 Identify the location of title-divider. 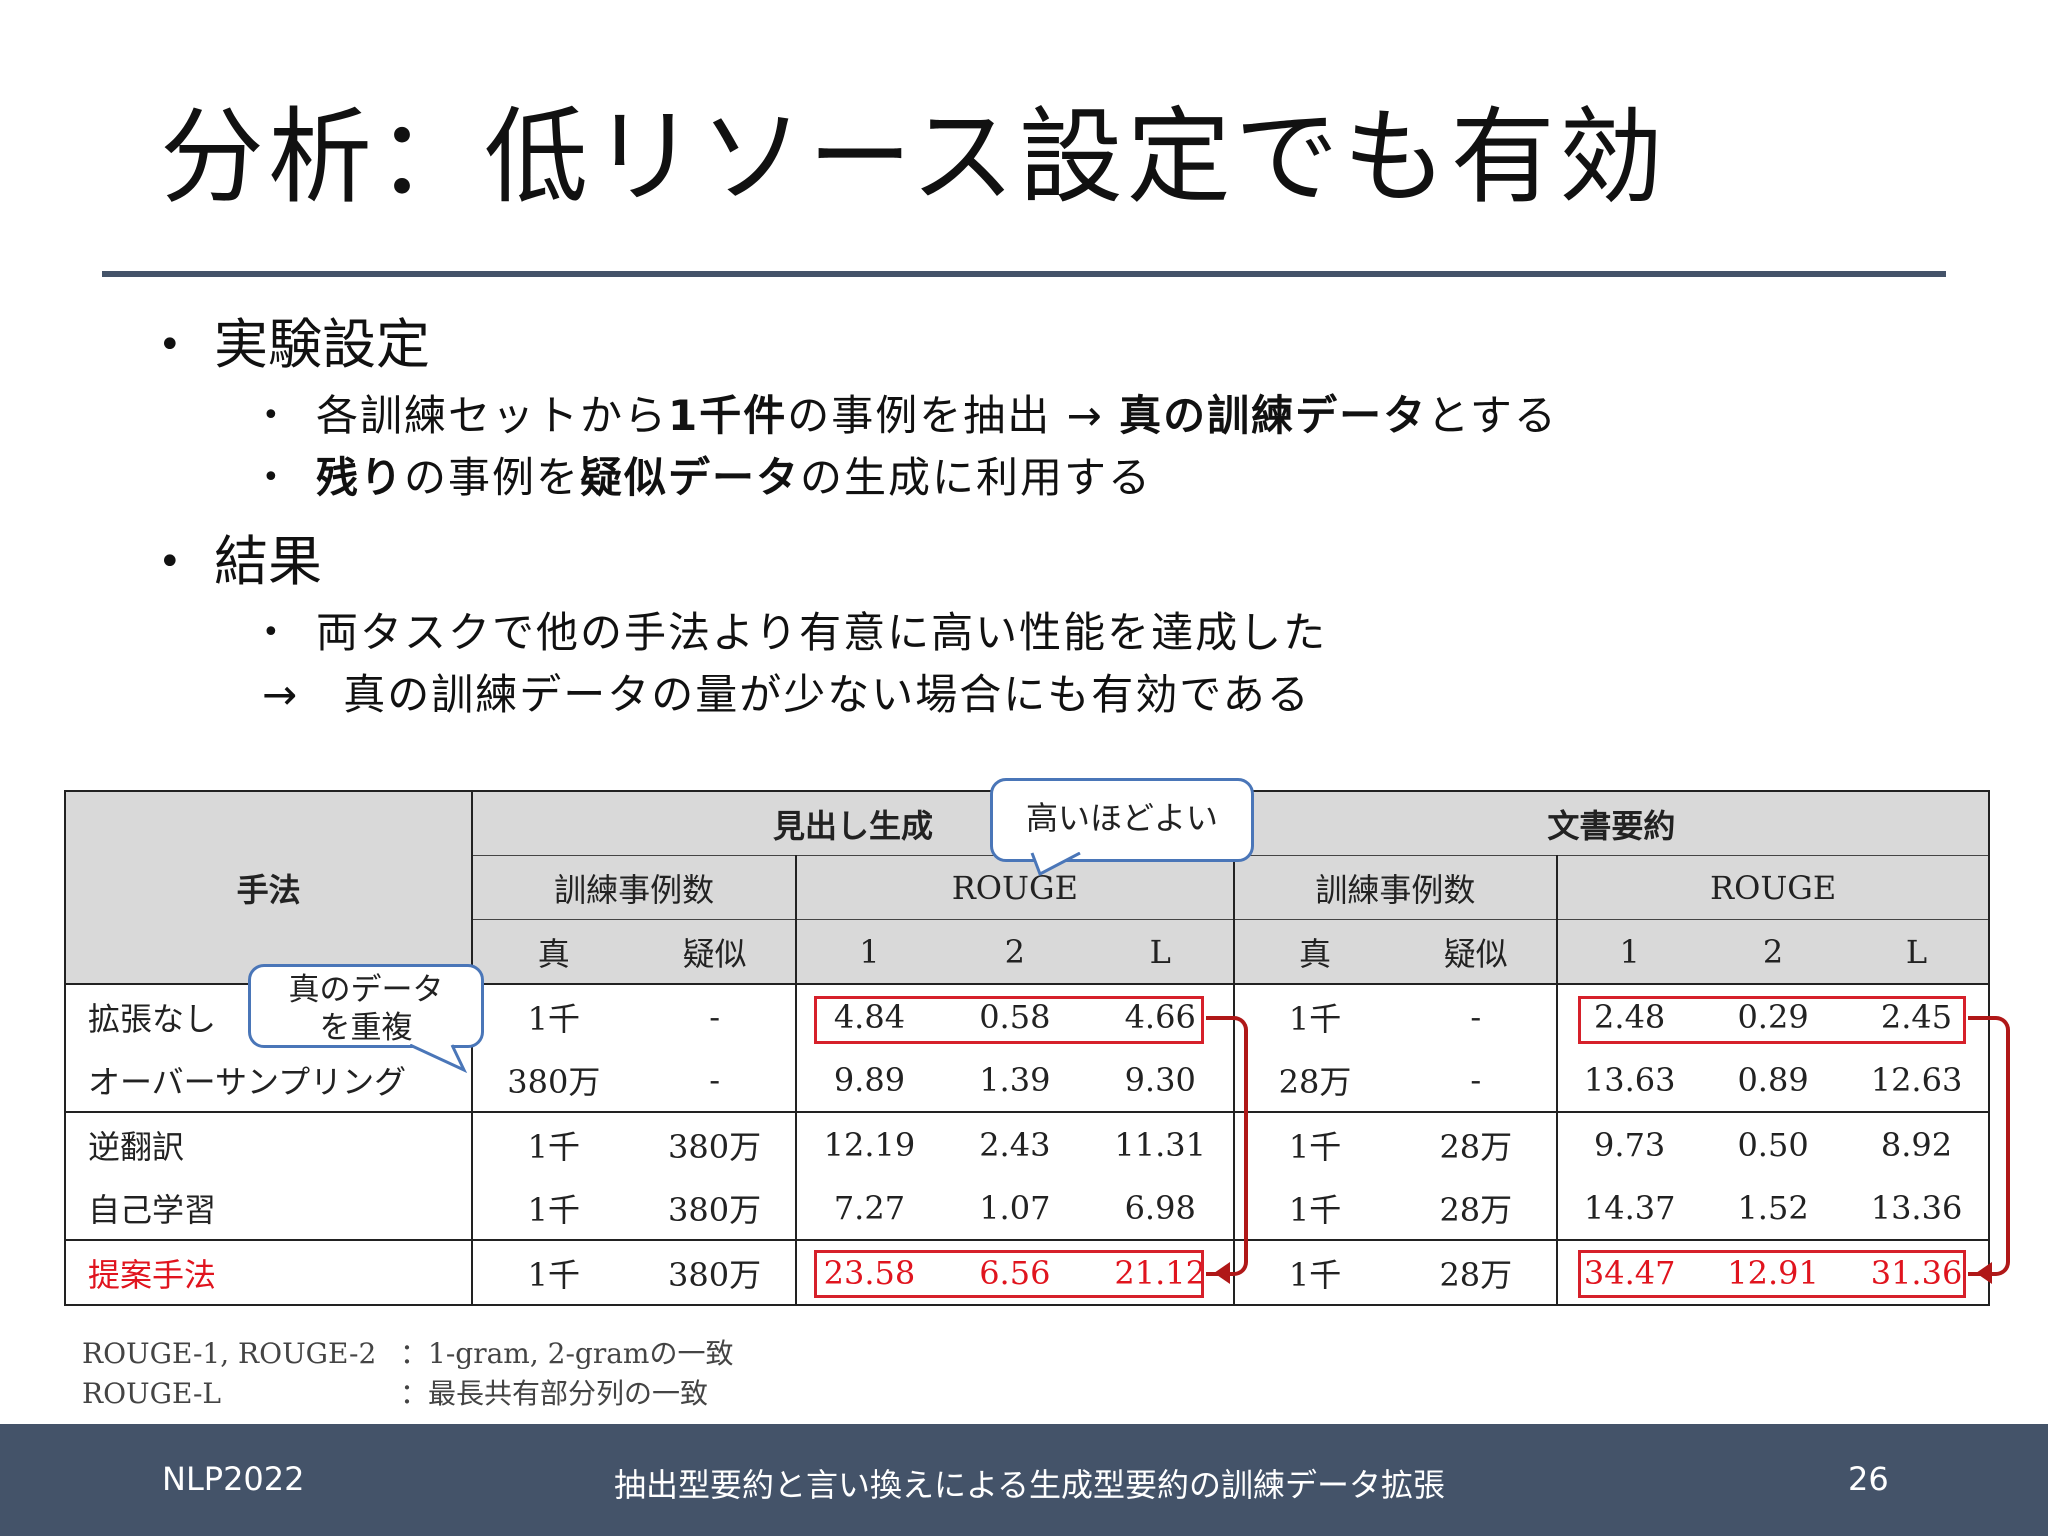
(1024, 274).